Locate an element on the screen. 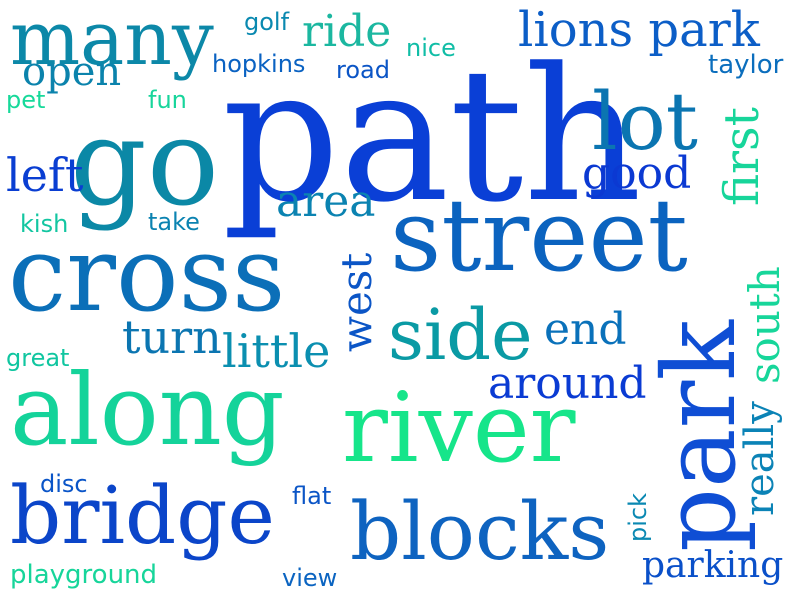  word-taylor: taylor is located at coordinates (746, 65).